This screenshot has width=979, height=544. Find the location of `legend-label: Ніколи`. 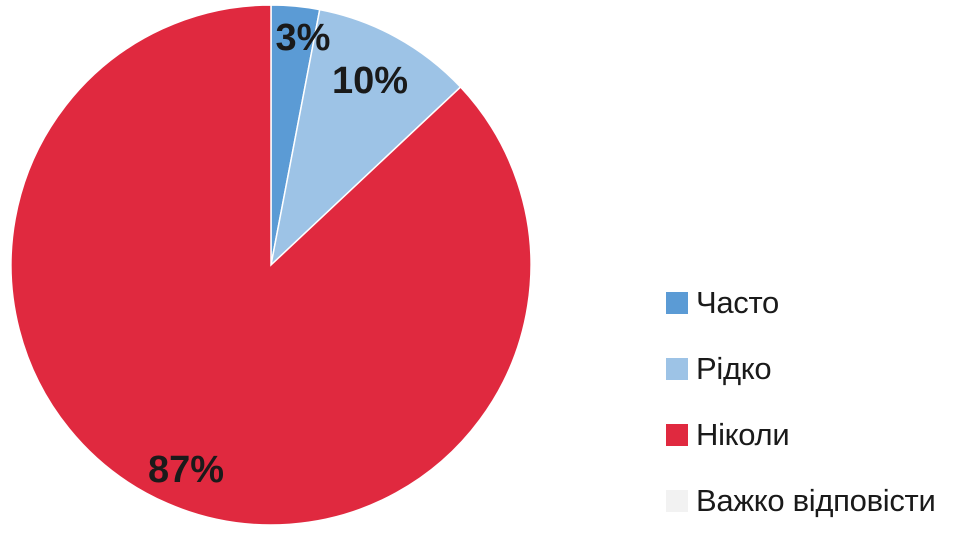

legend-label: Ніколи is located at coordinates (743, 434).